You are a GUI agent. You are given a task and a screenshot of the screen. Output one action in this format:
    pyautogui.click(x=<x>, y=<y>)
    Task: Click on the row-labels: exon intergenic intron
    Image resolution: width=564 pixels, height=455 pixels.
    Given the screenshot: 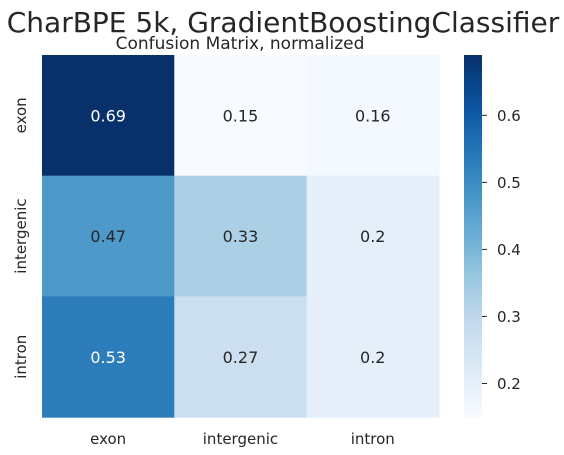 What is the action you would take?
    pyautogui.click(x=21, y=237)
    